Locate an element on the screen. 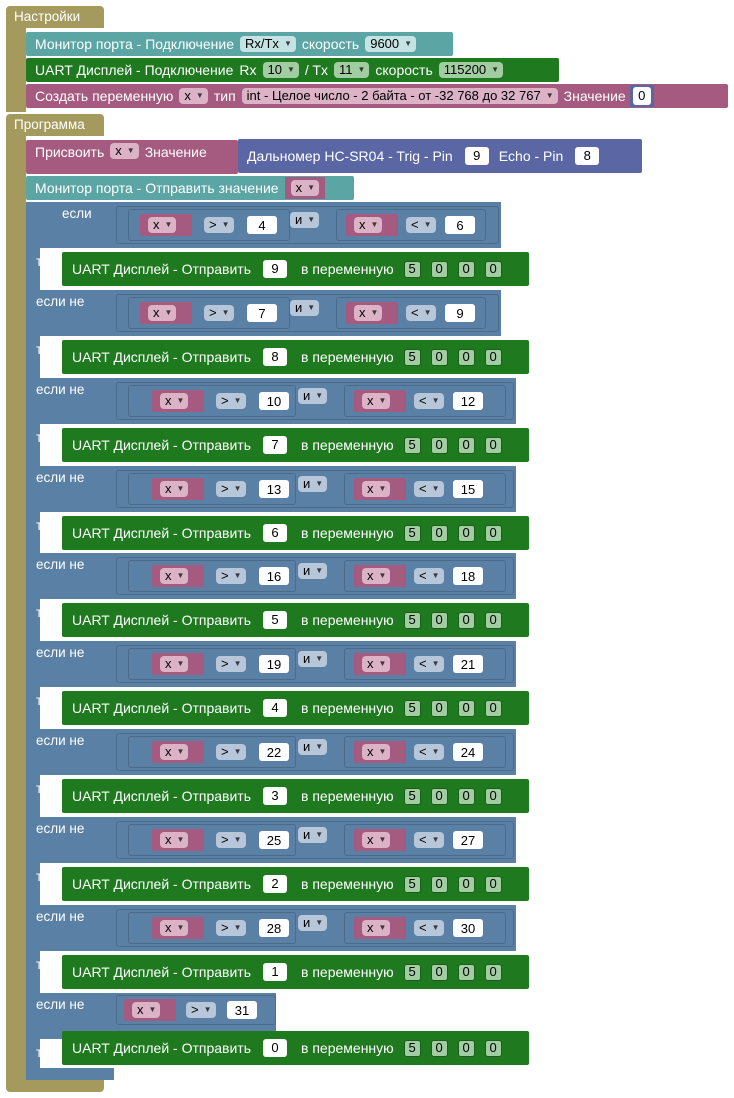 The width and height of the screenshot is (734, 1098). assign-block: Присвоить x ▼ Значение is located at coordinates (132, 157).